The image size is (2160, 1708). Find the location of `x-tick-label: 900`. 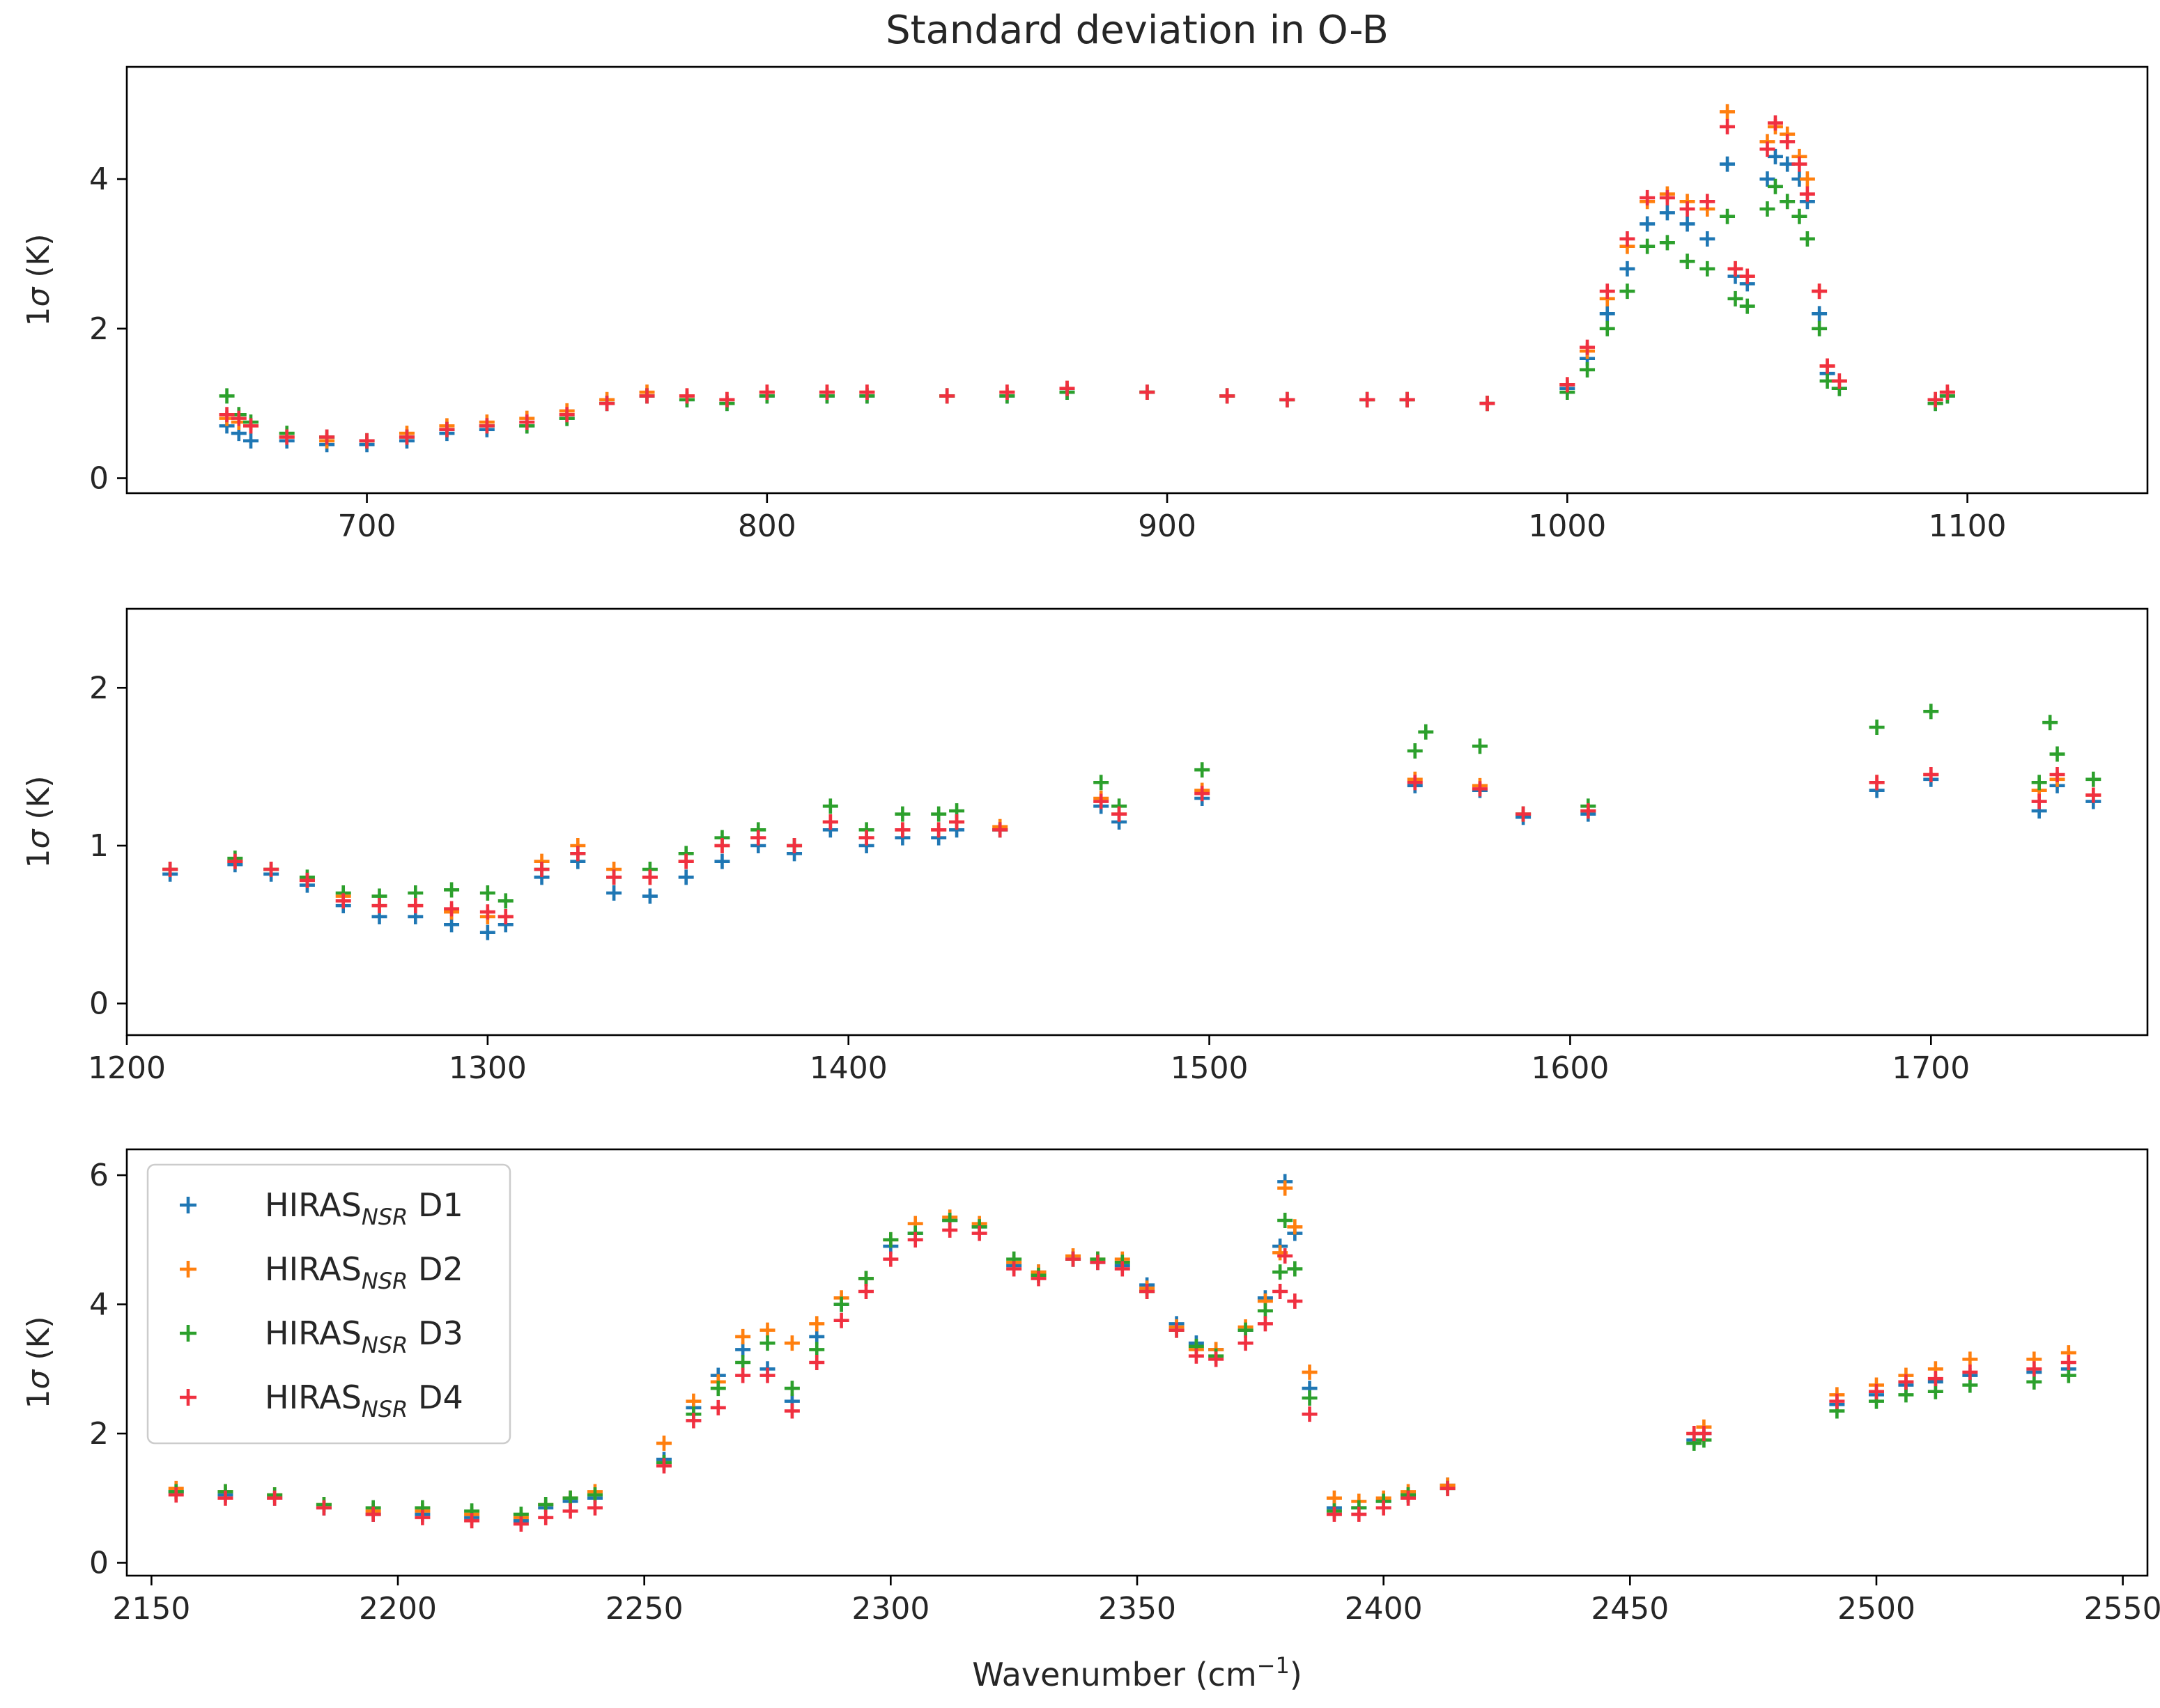

x-tick-label: 900 is located at coordinates (1167, 526).